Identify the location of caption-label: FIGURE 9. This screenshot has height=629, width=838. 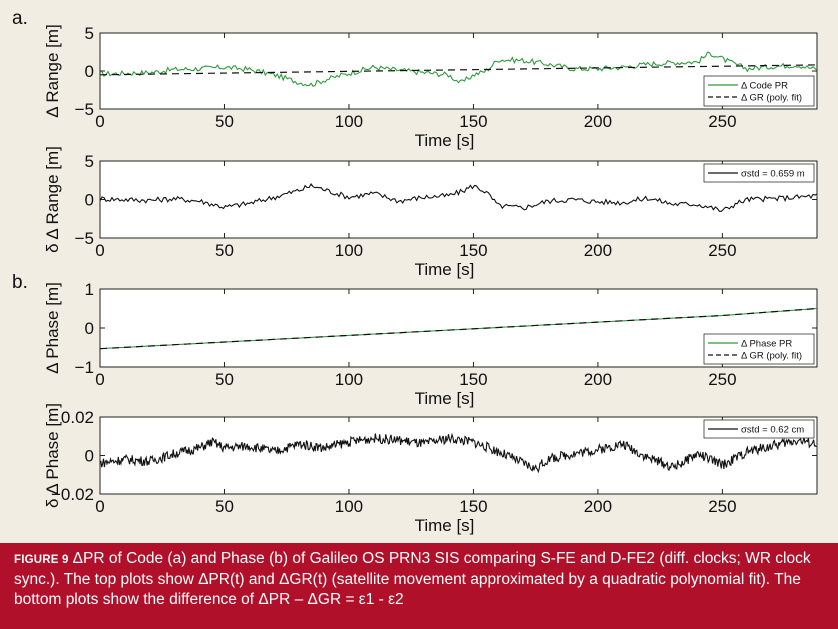
(41, 560).